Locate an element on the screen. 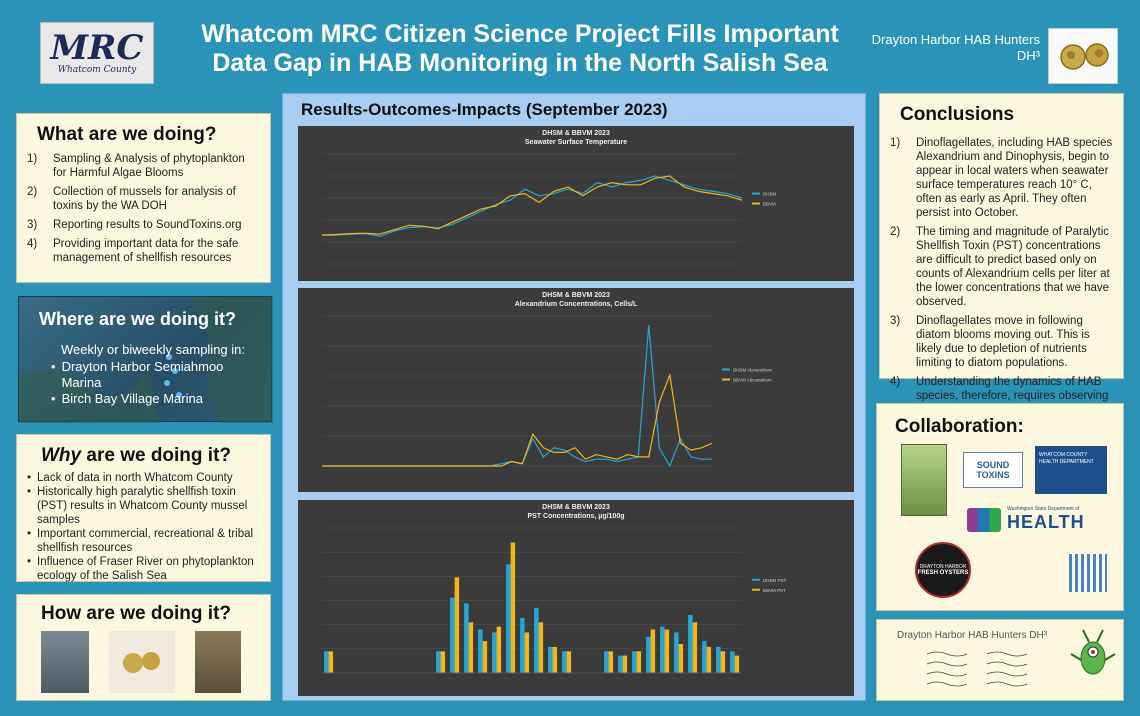  how-card: How are we doing it? is located at coordinates (143, 647).